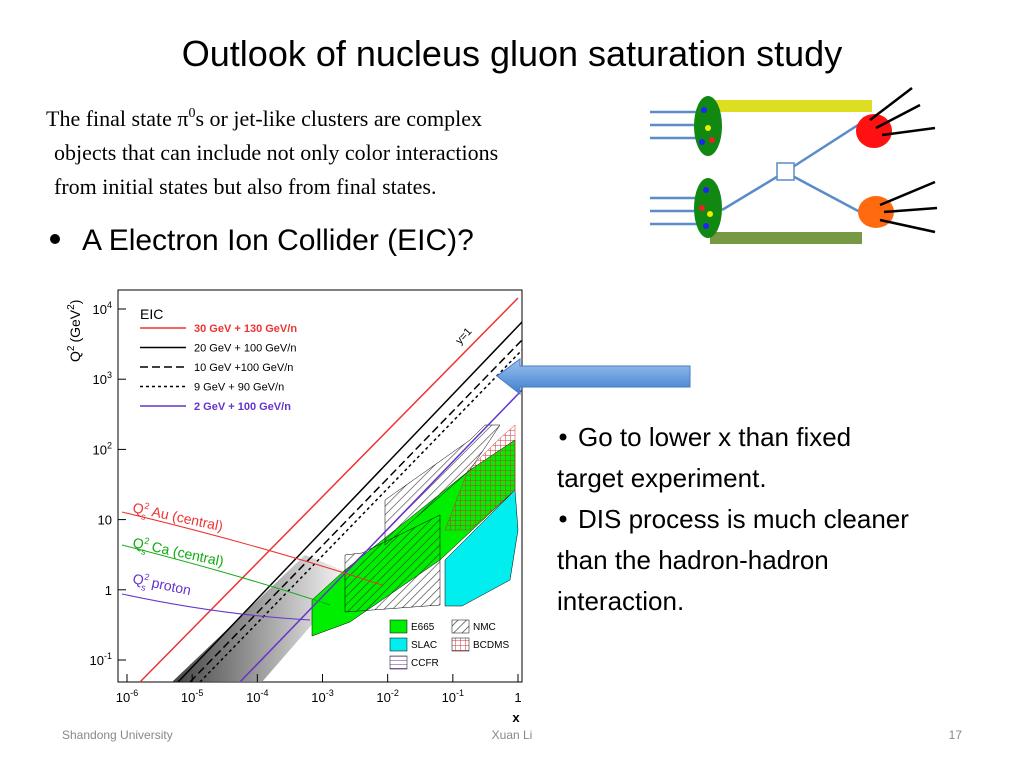  What do you see at coordinates (322, 696) in the screenshot?
I see `tick-label: 10⁻³` at bounding box center [322, 696].